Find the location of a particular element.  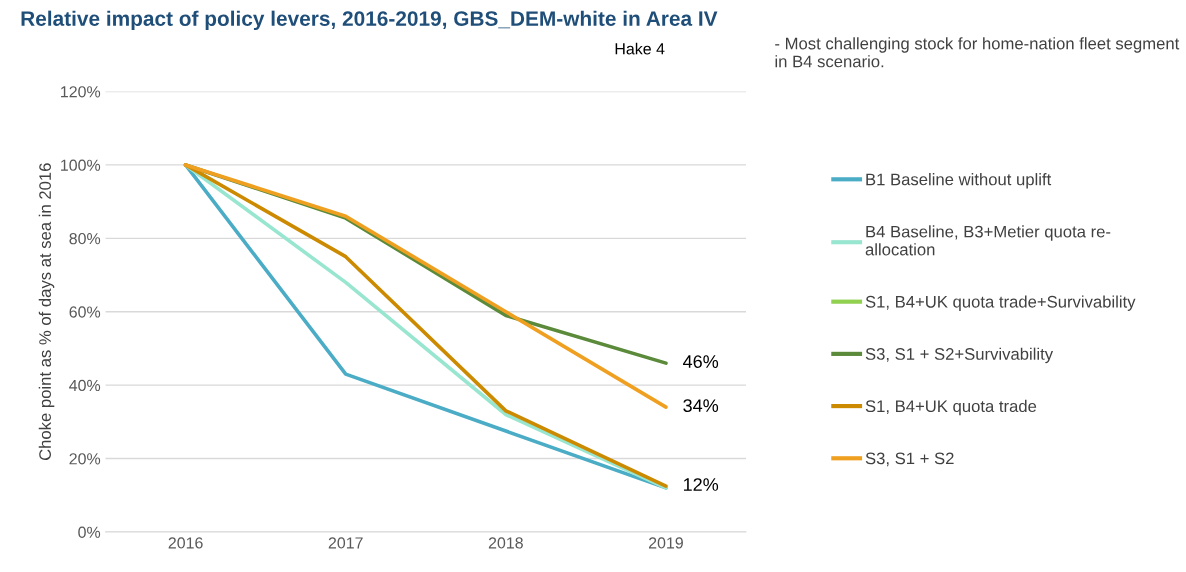

data-label: 46% is located at coordinates (701, 361).